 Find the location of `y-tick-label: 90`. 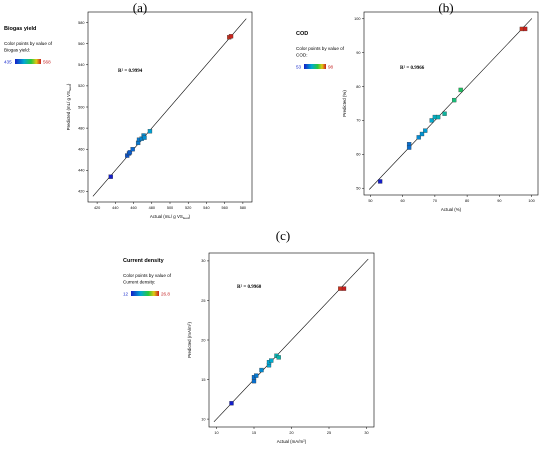

y-tick-label: 90 is located at coordinates (358, 53).